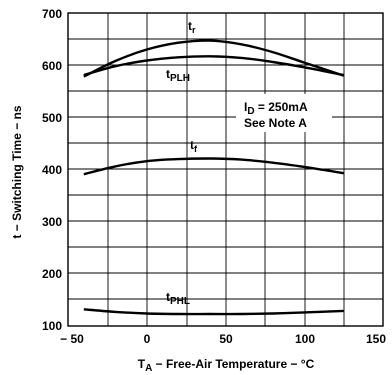 The image size is (392, 375). Describe the element at coordinates (233, 364) in the screenshot. I see `x-axis-title-rest: − Free-Air Temperature − °C` at that location.